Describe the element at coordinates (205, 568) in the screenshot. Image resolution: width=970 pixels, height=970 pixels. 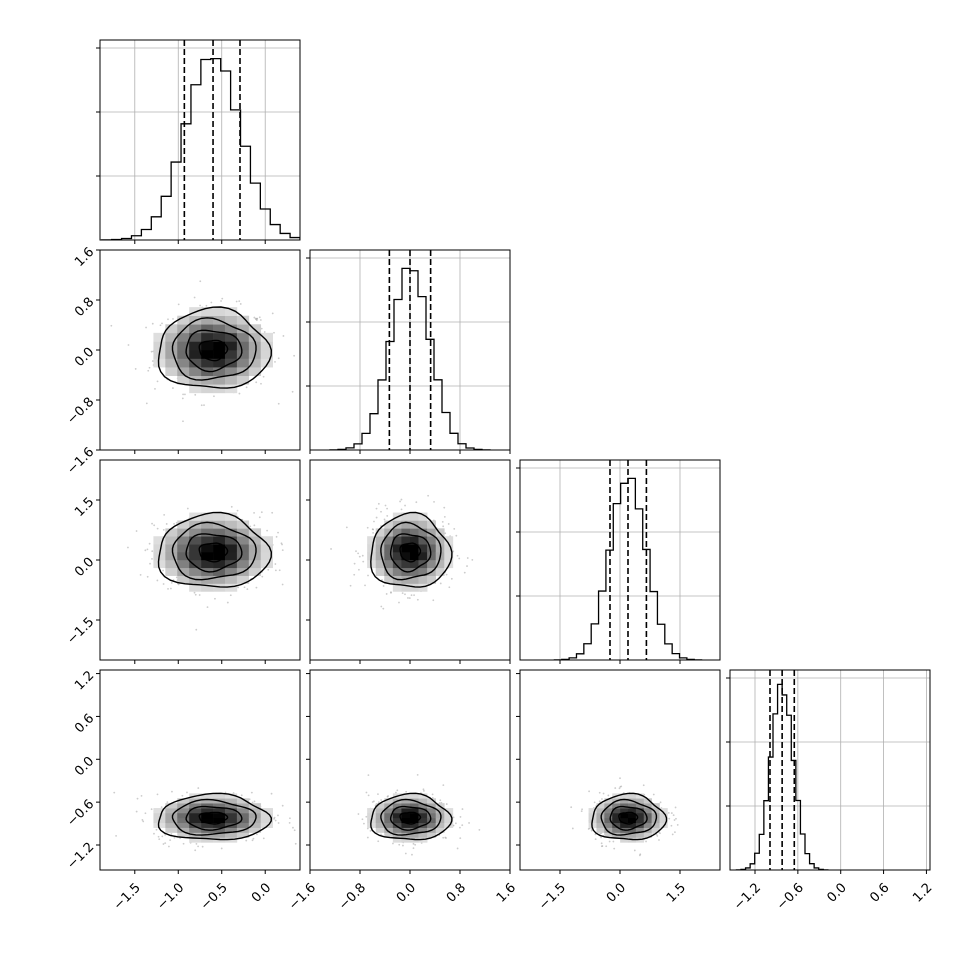
I see `panel-content` at that location.